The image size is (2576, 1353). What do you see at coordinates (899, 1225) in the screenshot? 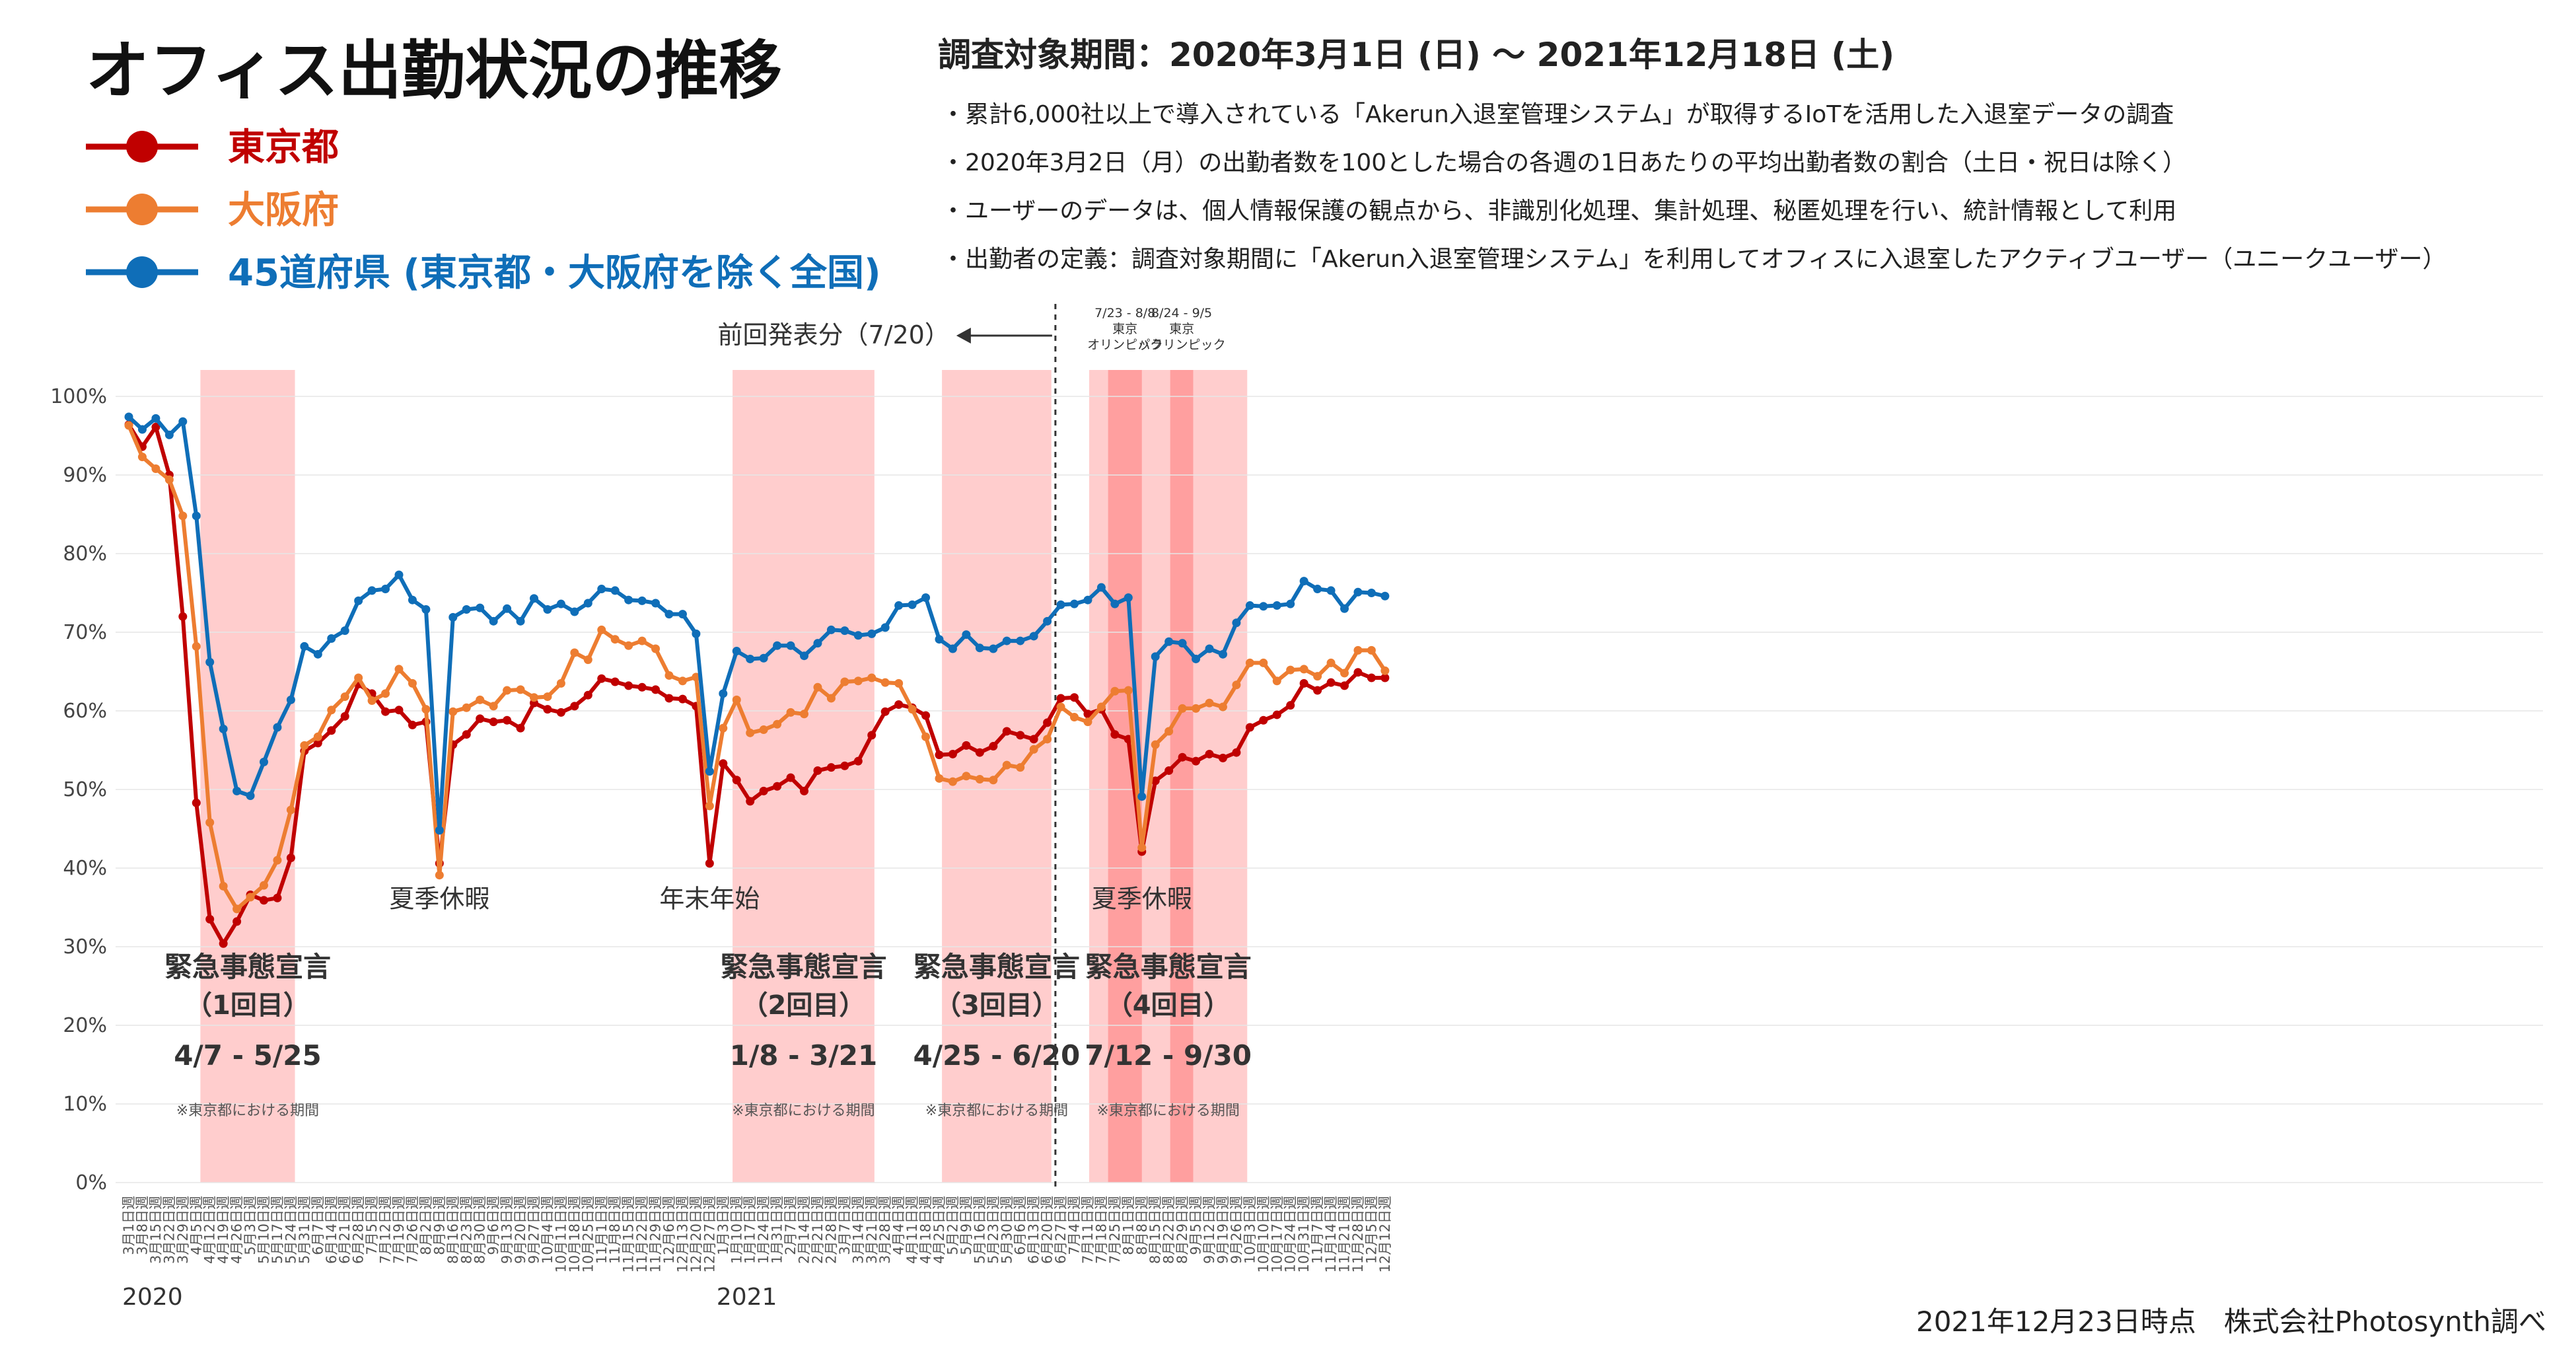
I see `x-tick-57: 4月4日週` at bounding box center [899, 1225].